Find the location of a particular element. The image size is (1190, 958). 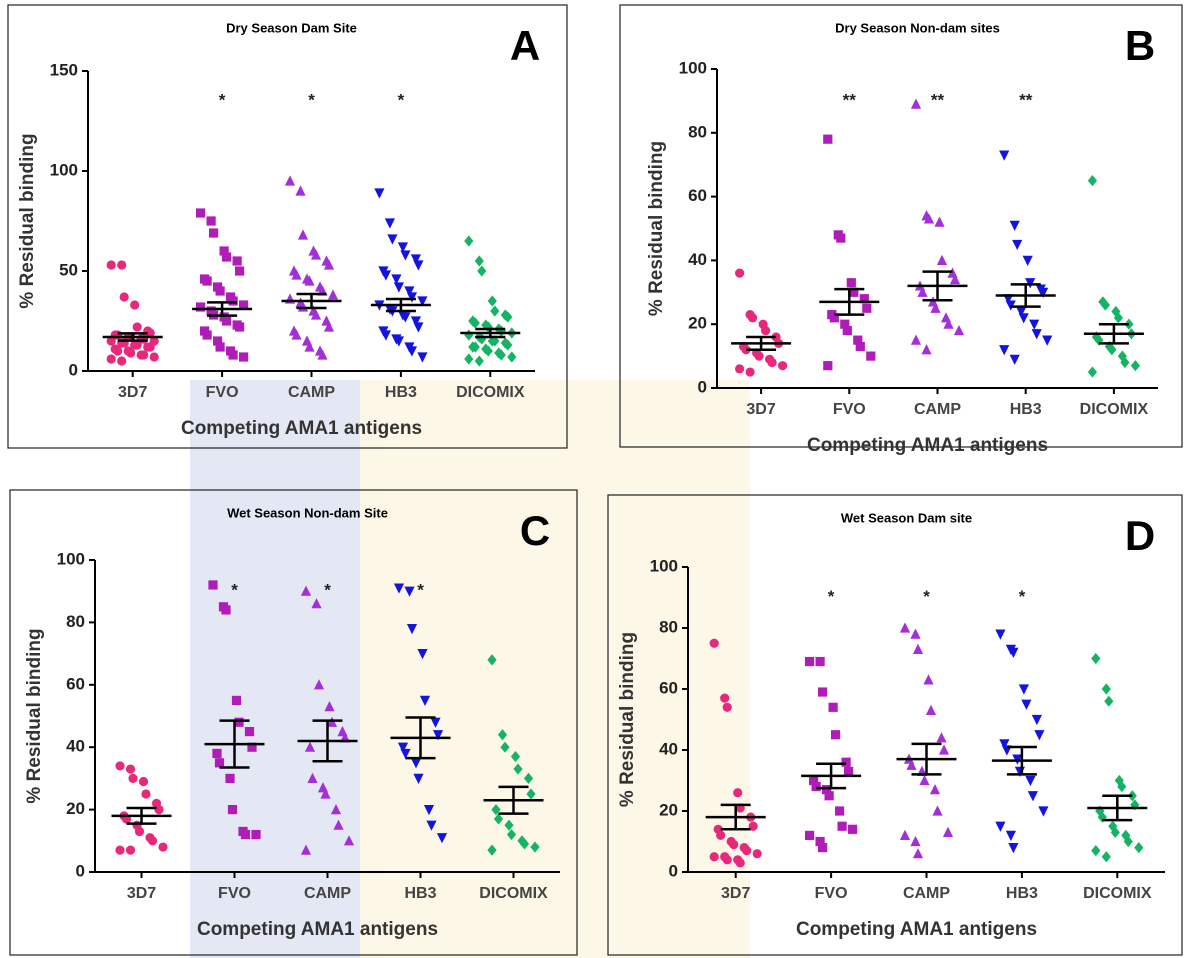

x-tick-label: CAMP is located at coordinates (311, 392).